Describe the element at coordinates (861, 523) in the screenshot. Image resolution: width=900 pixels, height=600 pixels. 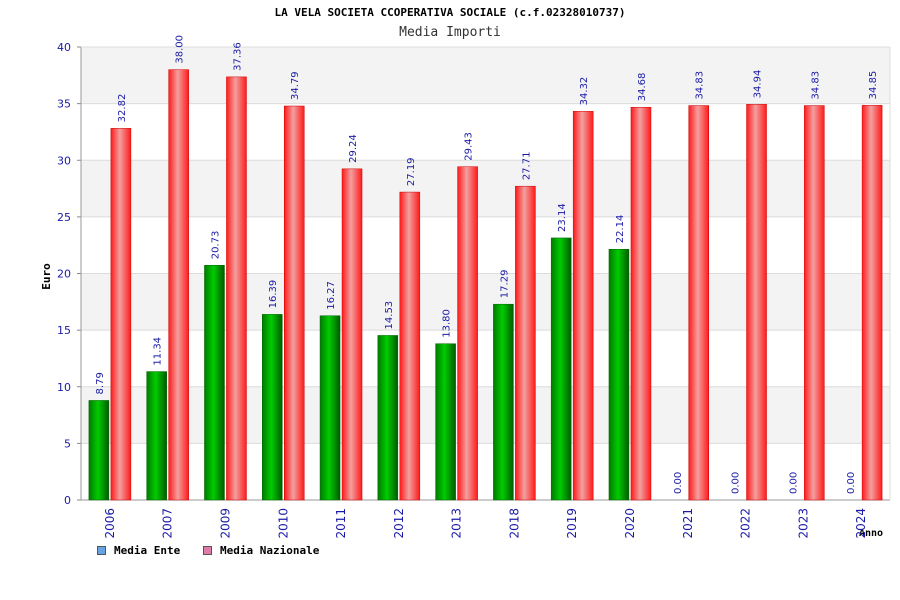
I see `x-tick-label: 2024` at that location.